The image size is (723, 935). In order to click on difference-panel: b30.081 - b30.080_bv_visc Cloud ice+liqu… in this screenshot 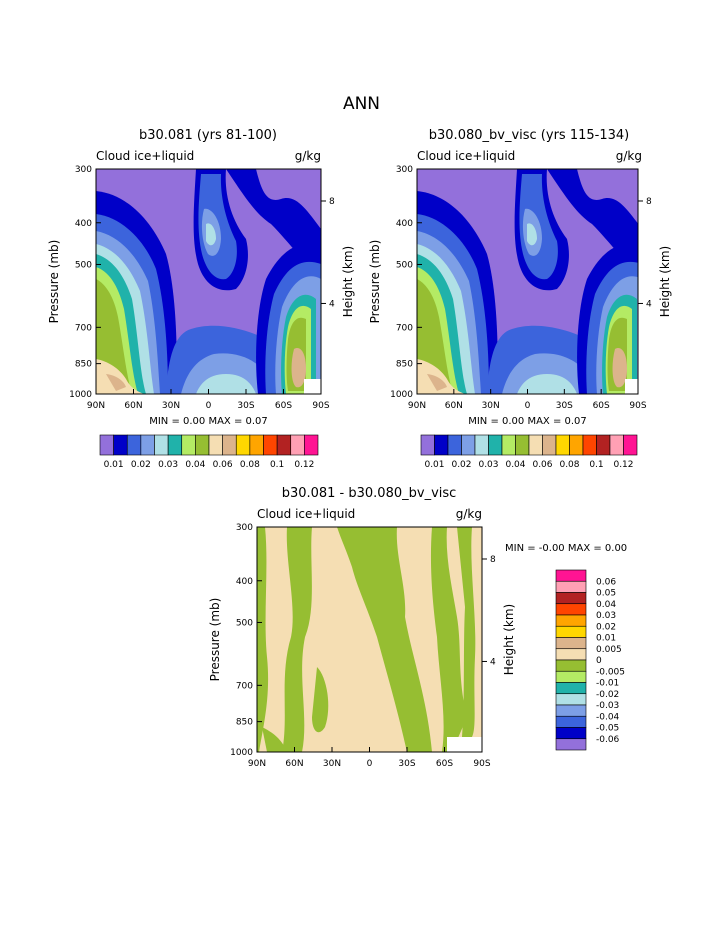, I will do `click(369, 619)`.